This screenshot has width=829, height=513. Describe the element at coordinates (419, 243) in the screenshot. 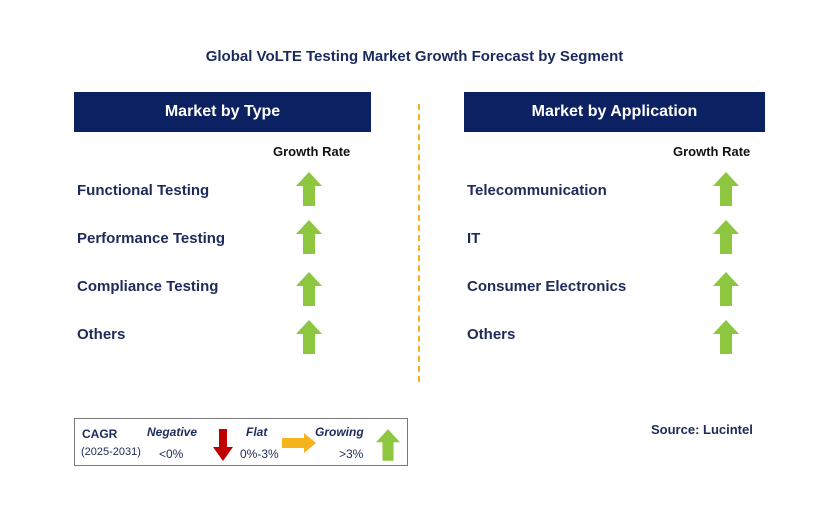

I see `panel-divider` at that location.